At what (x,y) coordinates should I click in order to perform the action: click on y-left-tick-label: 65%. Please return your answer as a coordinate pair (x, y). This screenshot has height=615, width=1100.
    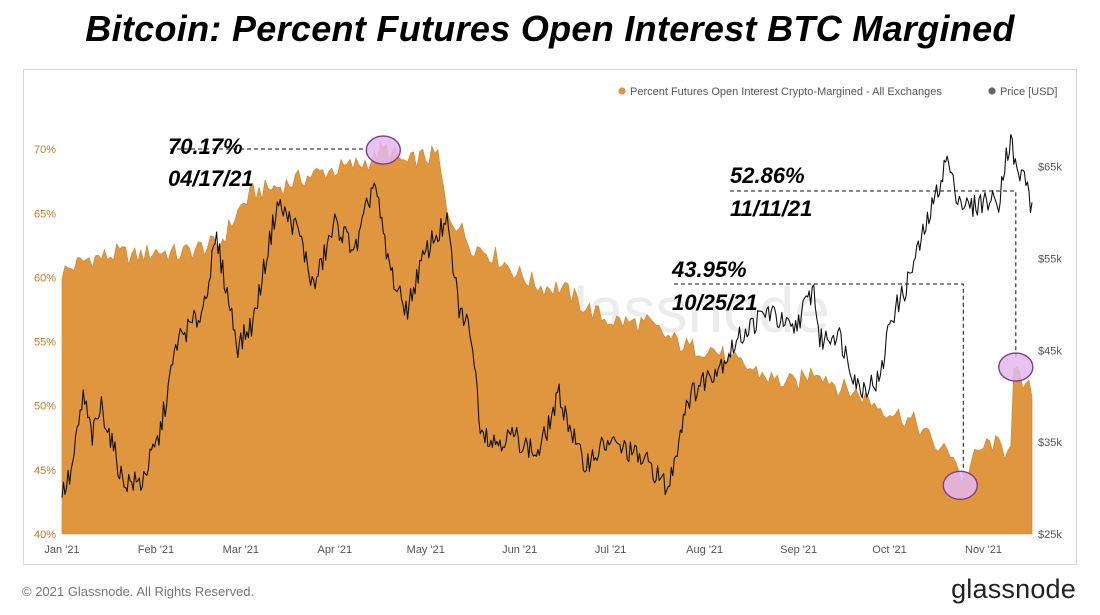
    Looking at the image, I should click on (45, 214).